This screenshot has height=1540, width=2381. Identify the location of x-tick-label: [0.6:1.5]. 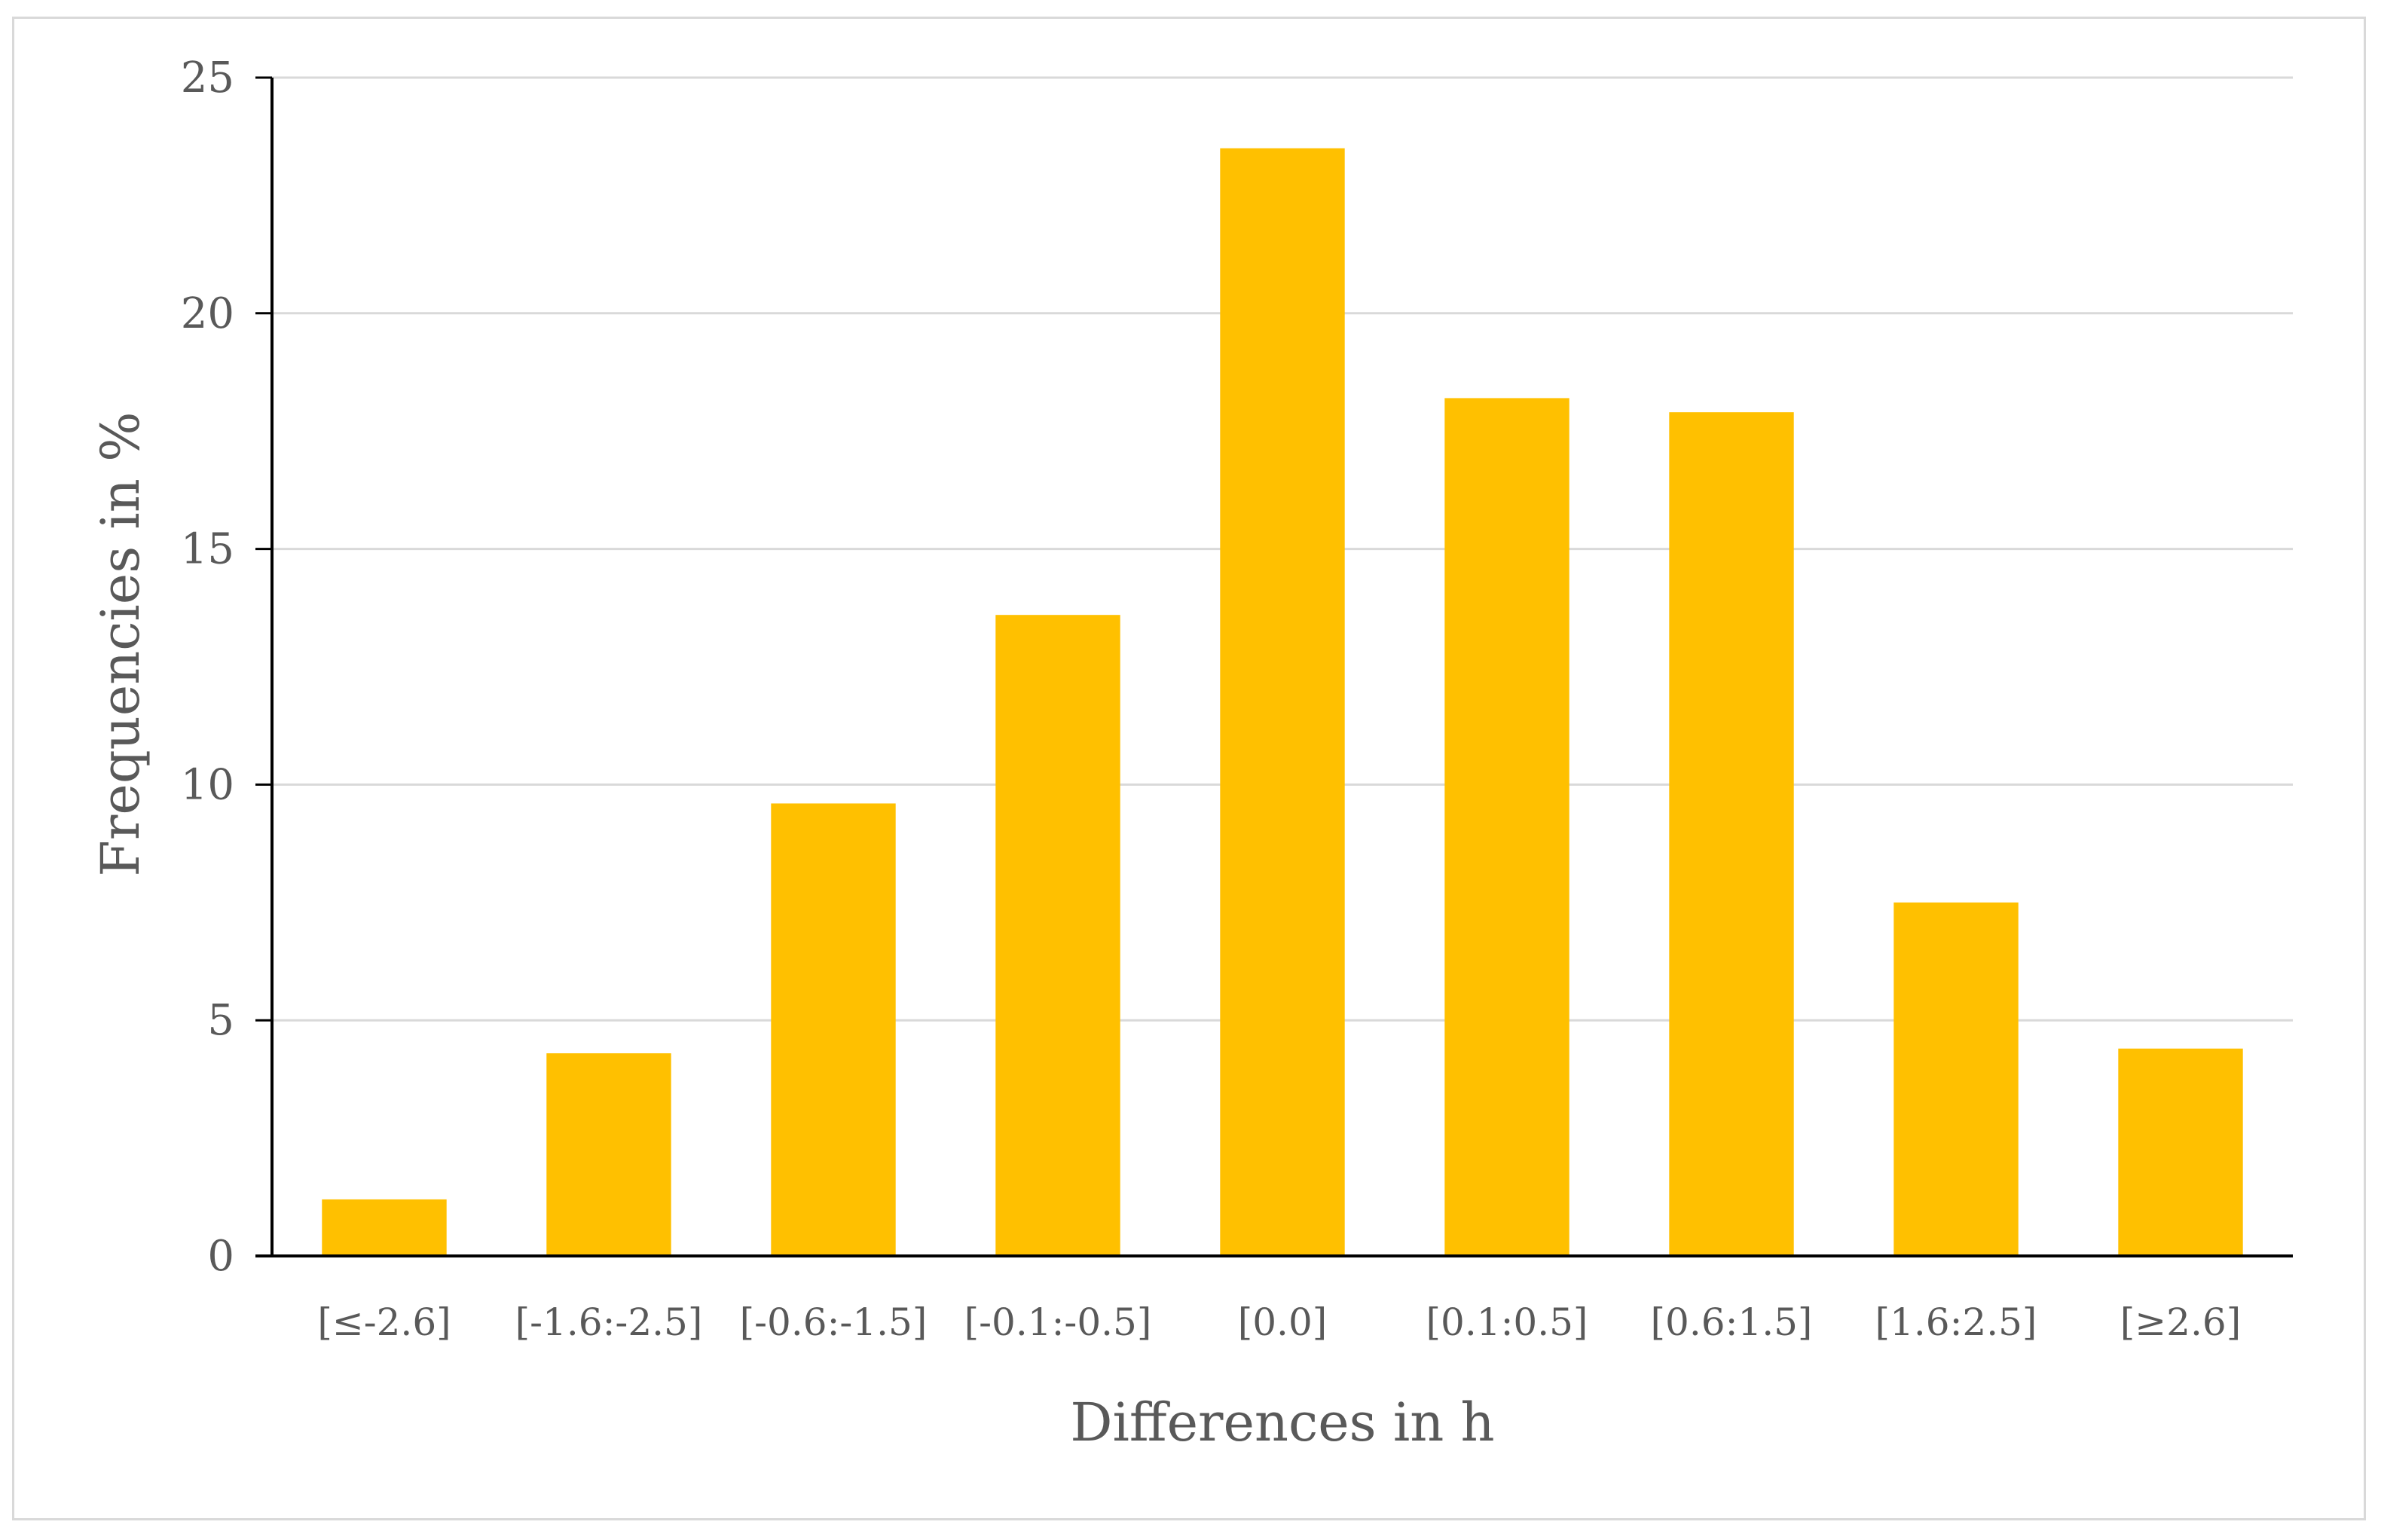
(1732, 1322).